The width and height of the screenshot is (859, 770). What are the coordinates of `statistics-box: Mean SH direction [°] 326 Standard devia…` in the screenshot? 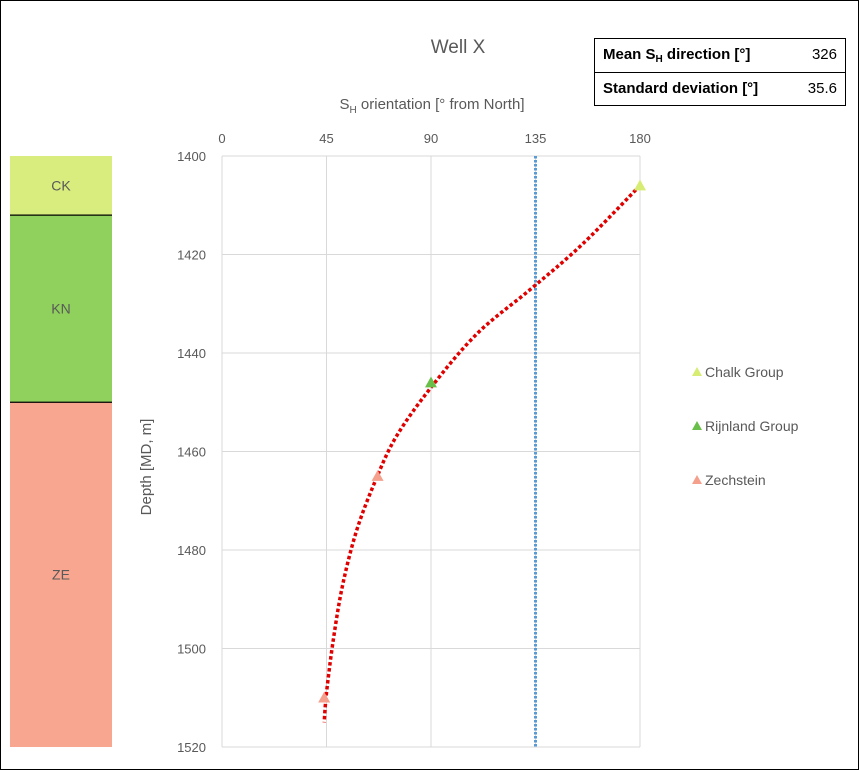 It's located at (720, 72).